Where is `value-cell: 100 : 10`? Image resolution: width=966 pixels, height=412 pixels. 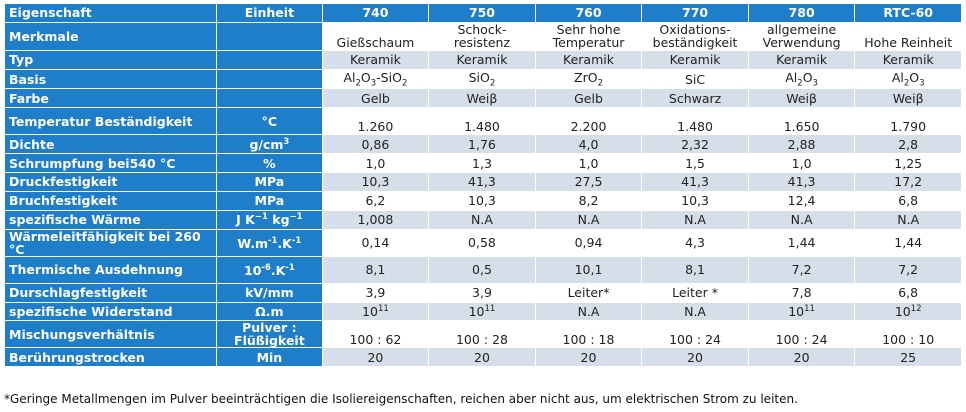 value-cell: 100 : 10 is located at coordinates (908, 335).